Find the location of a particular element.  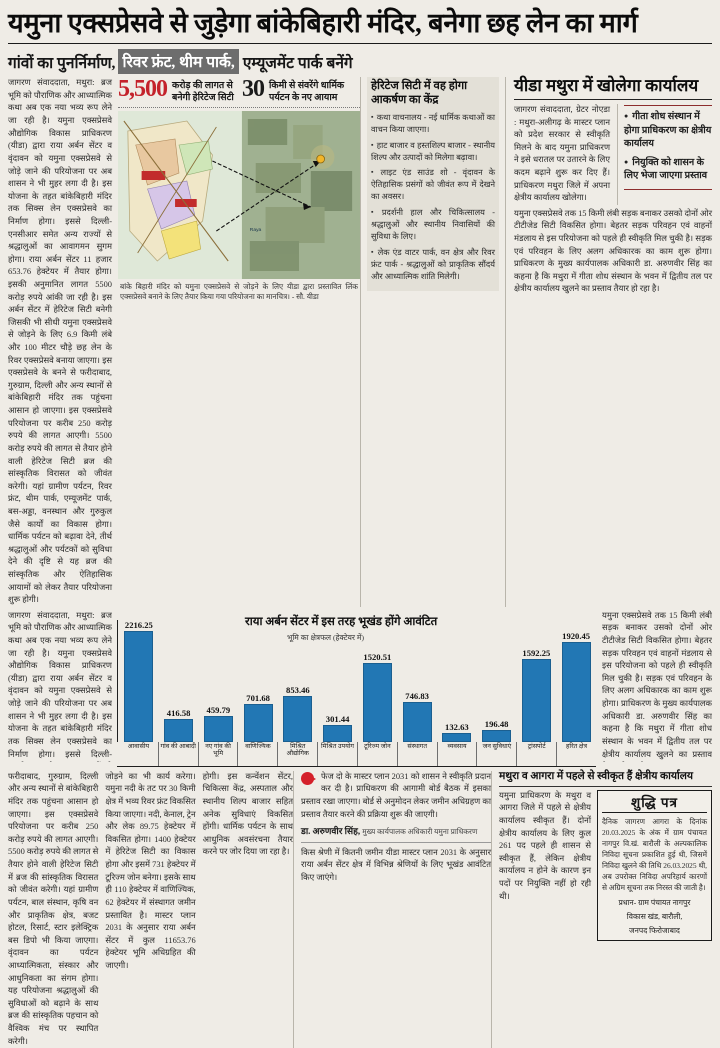

headline-divider is located at coordinates (360, 44).